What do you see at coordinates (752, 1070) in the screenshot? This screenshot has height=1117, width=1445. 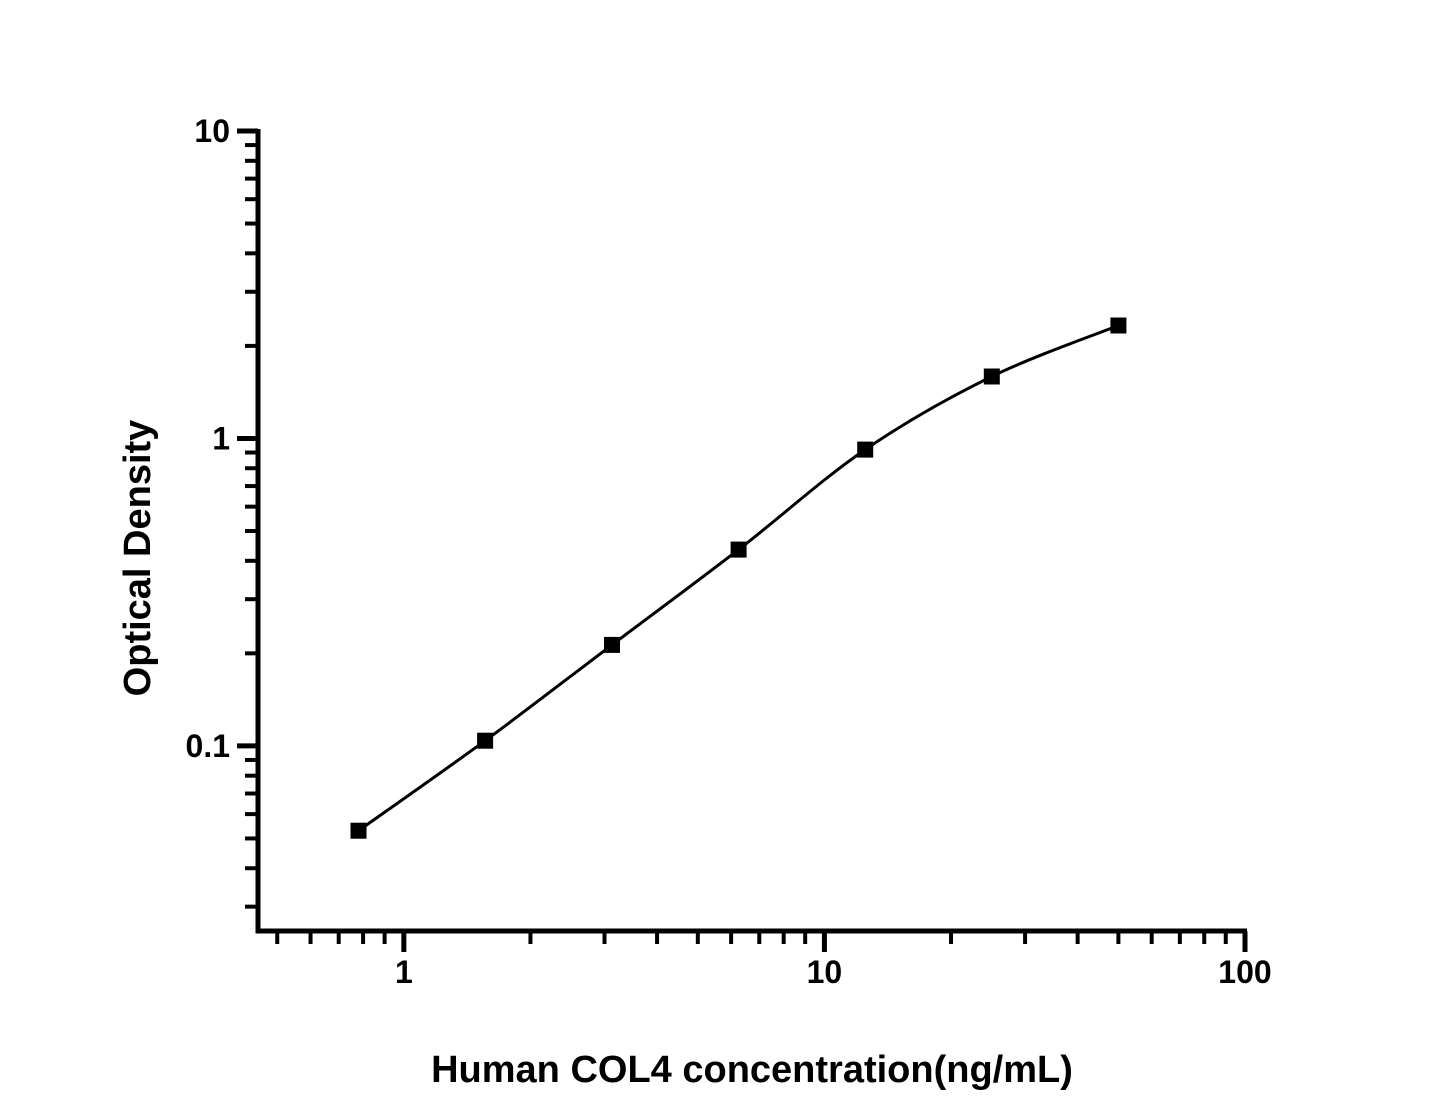 I see `x-axis-title: Human COL4 concentration(ng/mL)` at bounding box center [752, 1070].